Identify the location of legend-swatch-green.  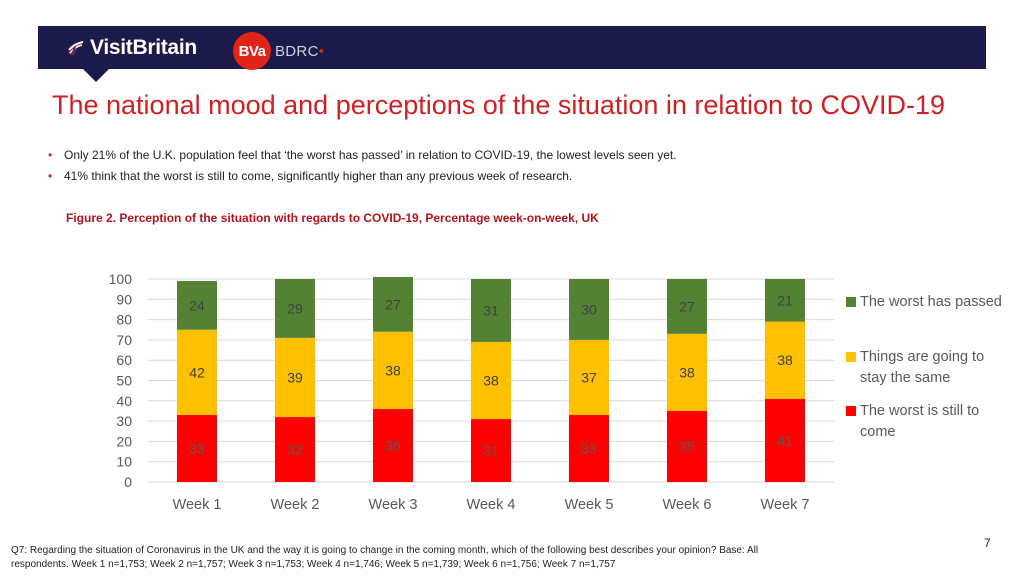
(851, 302).